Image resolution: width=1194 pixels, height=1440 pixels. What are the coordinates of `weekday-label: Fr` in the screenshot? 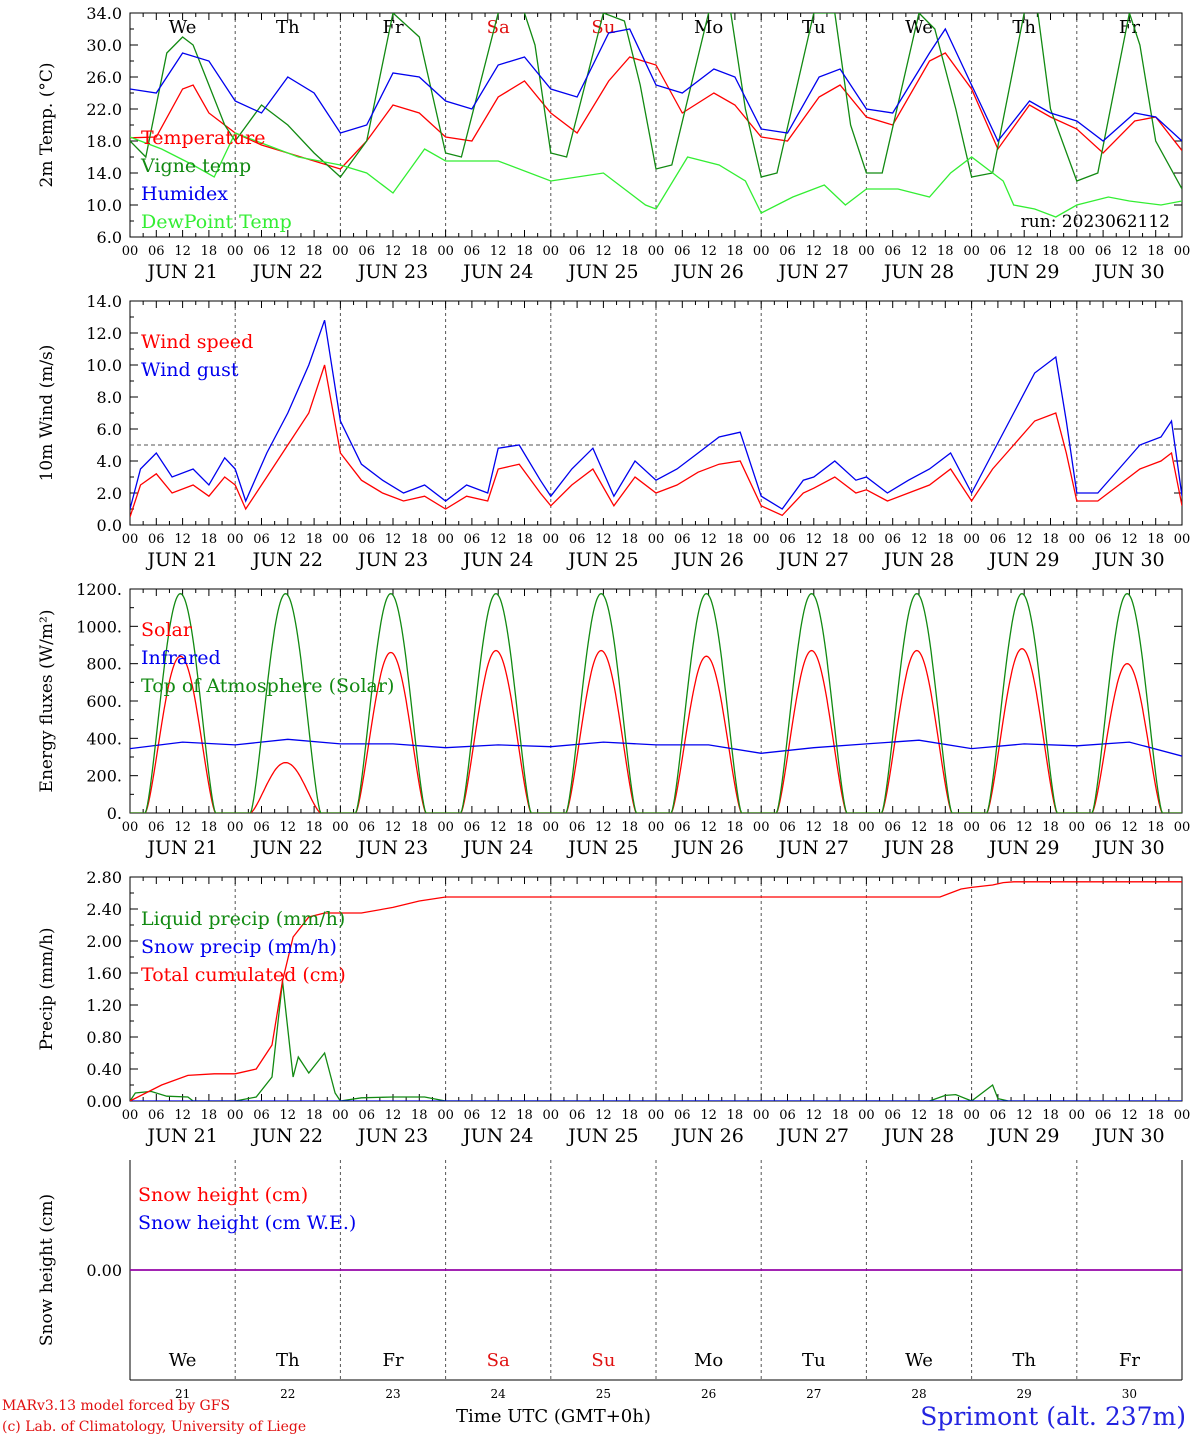 It's located at (1129, 1360).